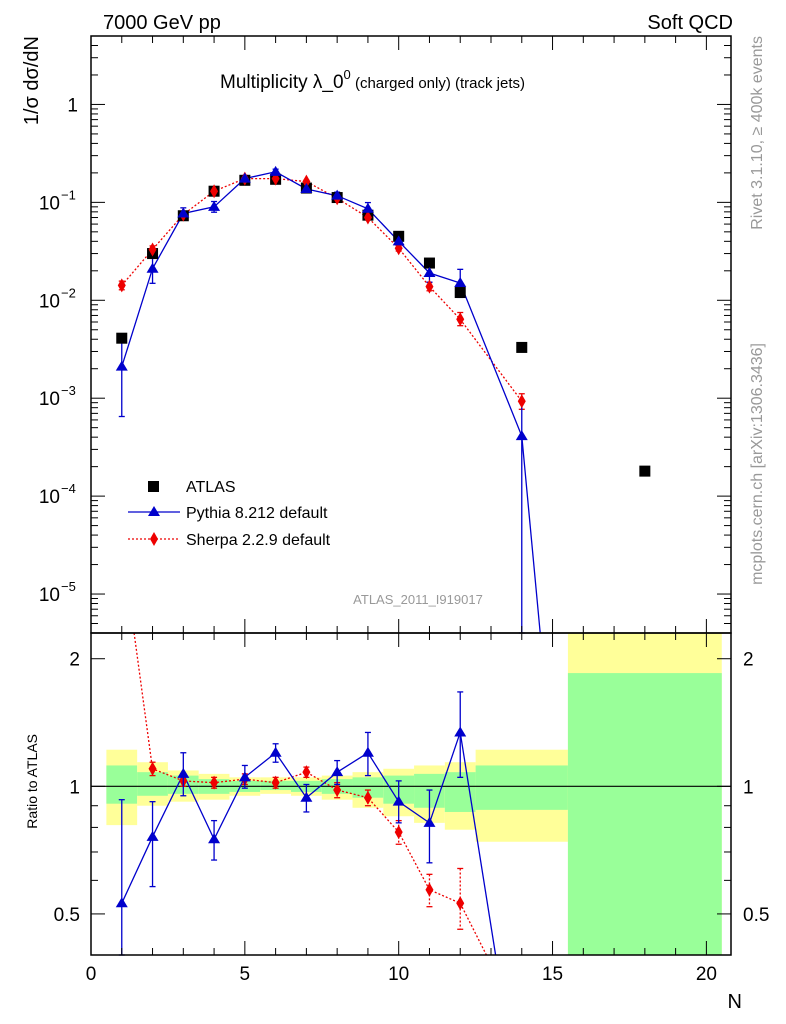 This screenshot has width=786, height=1024. What do you see at coordinates (32, 80) in the screenshot?
I see `y-axis-label-top: 1/σ dσ/dN` at bounding box center [32, 80].